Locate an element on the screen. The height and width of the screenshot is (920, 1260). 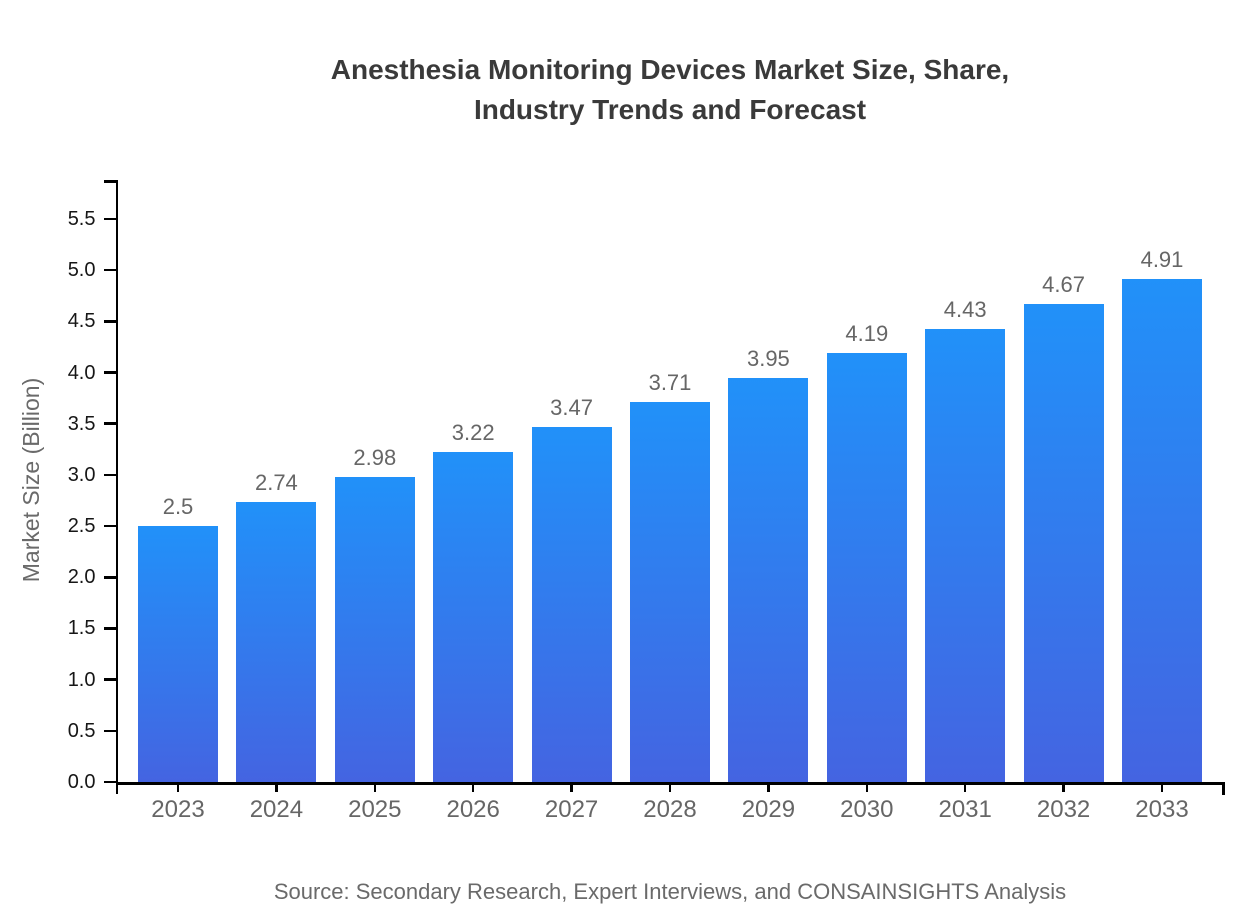
bar-2031 is located at coordinates (965, 555).